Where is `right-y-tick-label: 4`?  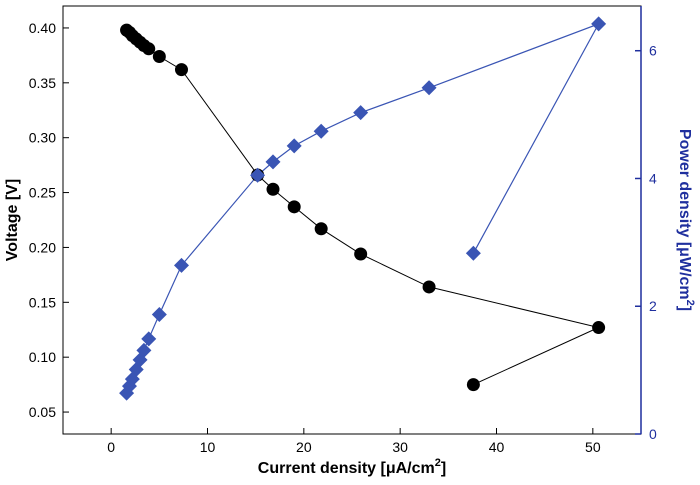
right-y-tick-label: 4 is located at coordinates (653, 178).